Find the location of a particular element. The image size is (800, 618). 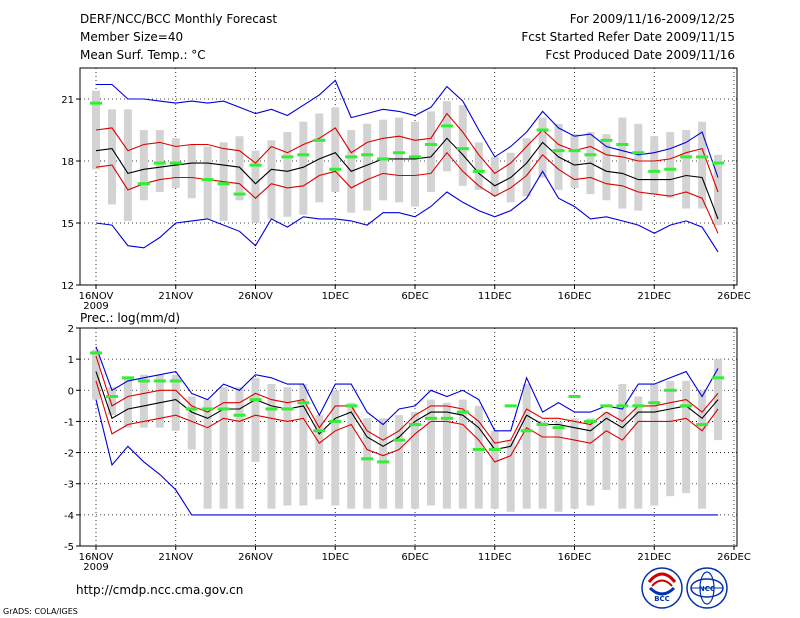

prec-ytick-label: 1 is located at coordinates (71, 360).